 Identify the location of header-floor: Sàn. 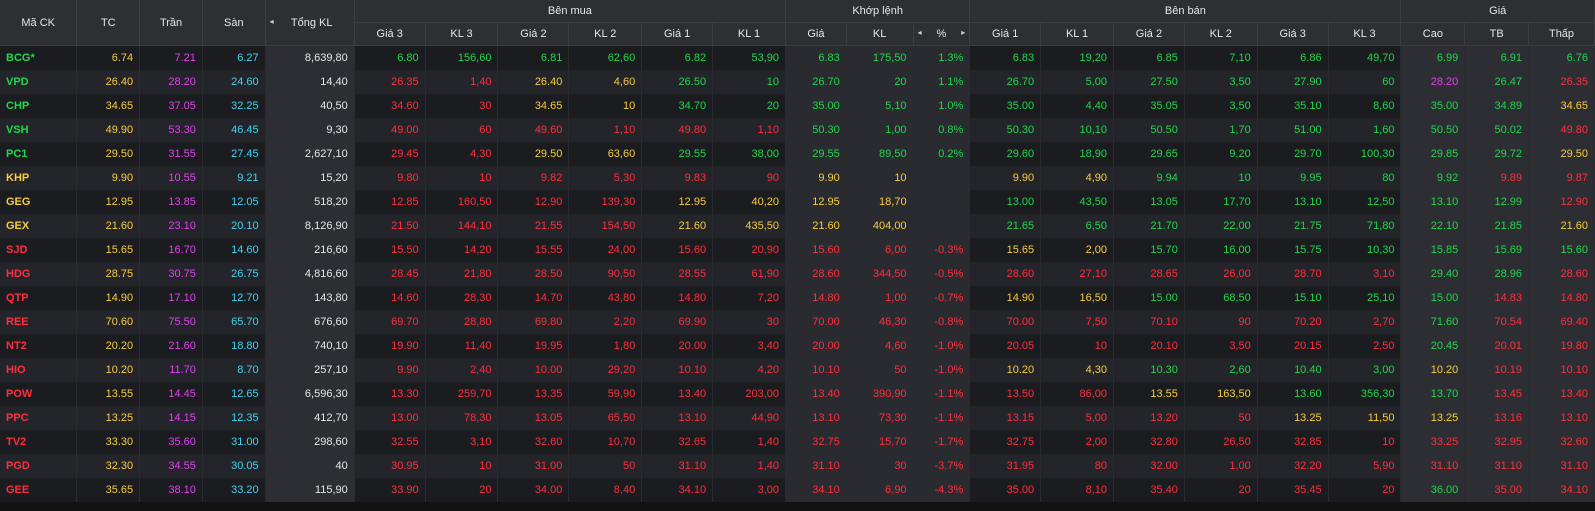
(234, 23).